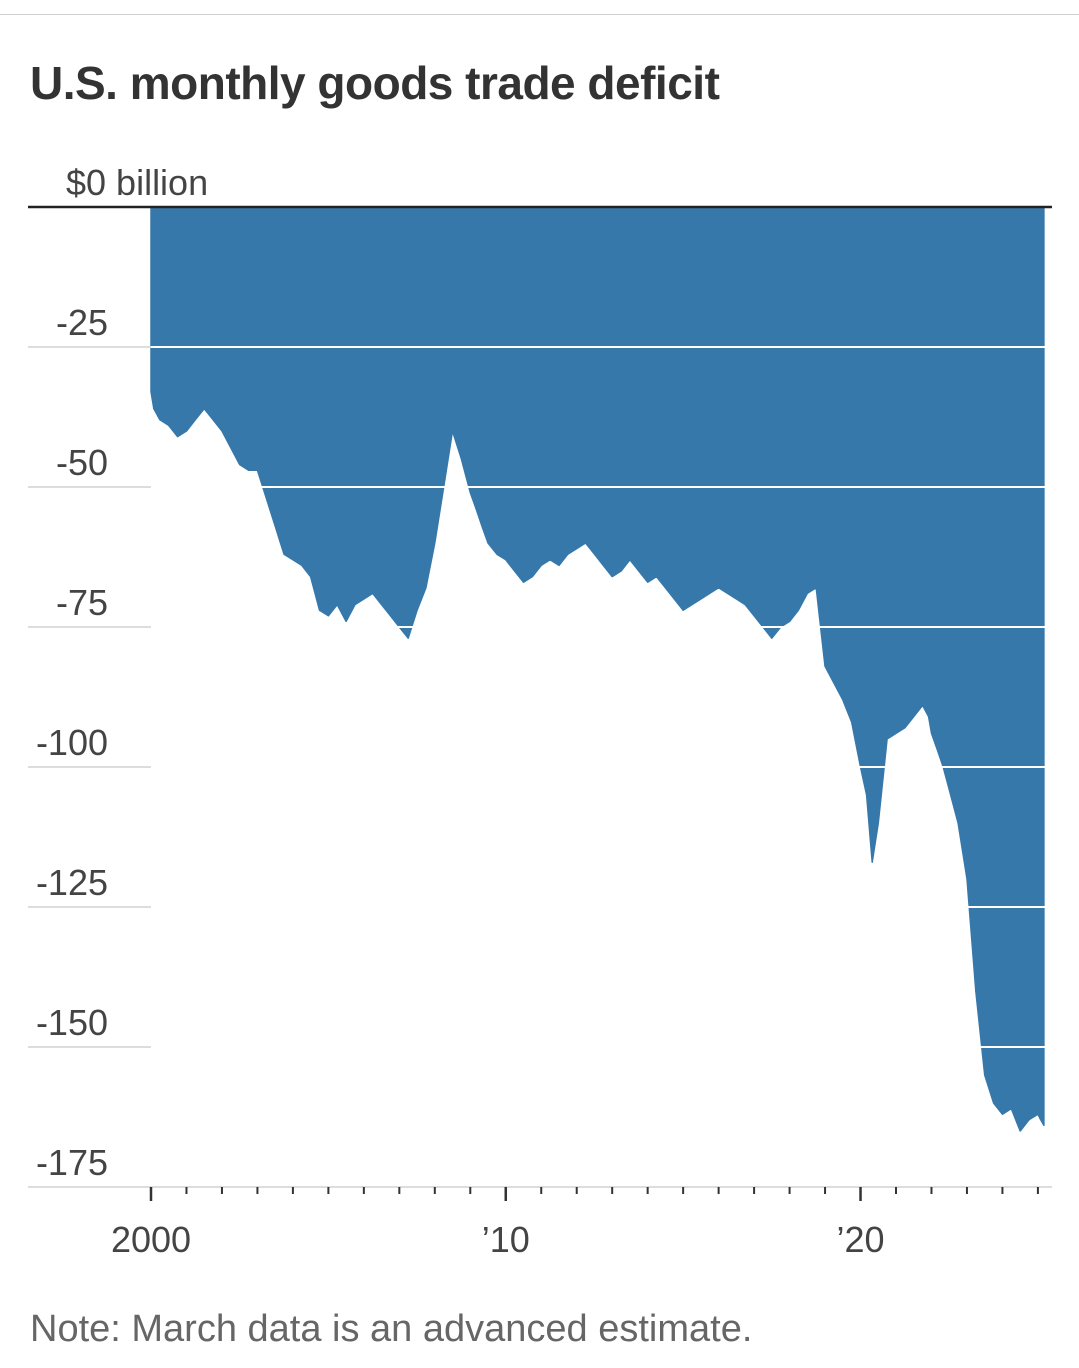 Image resolution: width=1079 pixels, height=1368 pixels. Describe the element at coordinates (137, 182) in the screenshot. I see `y-axis-label-zero: $0 billion` at that location.